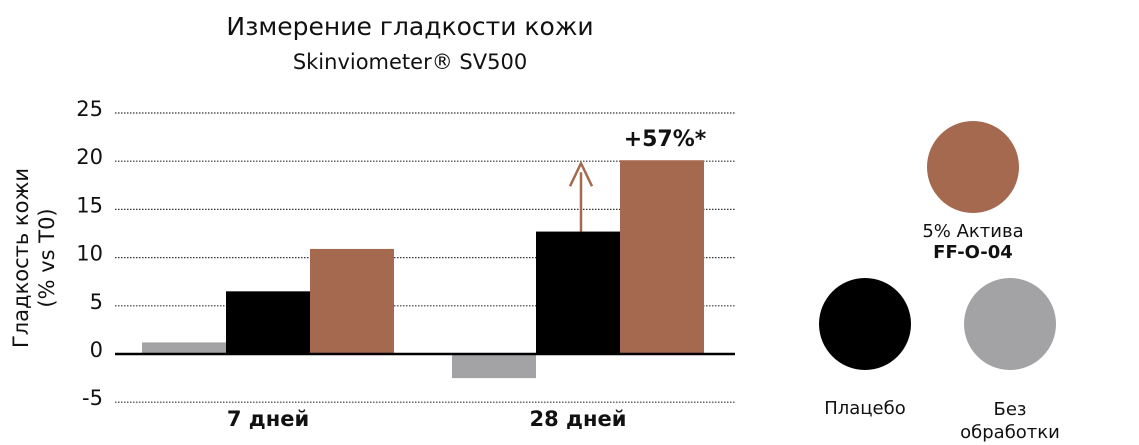 The height and width of the screenshot is (445, 1139). I want to click on y-tick-label: 10, so click(89, 254).